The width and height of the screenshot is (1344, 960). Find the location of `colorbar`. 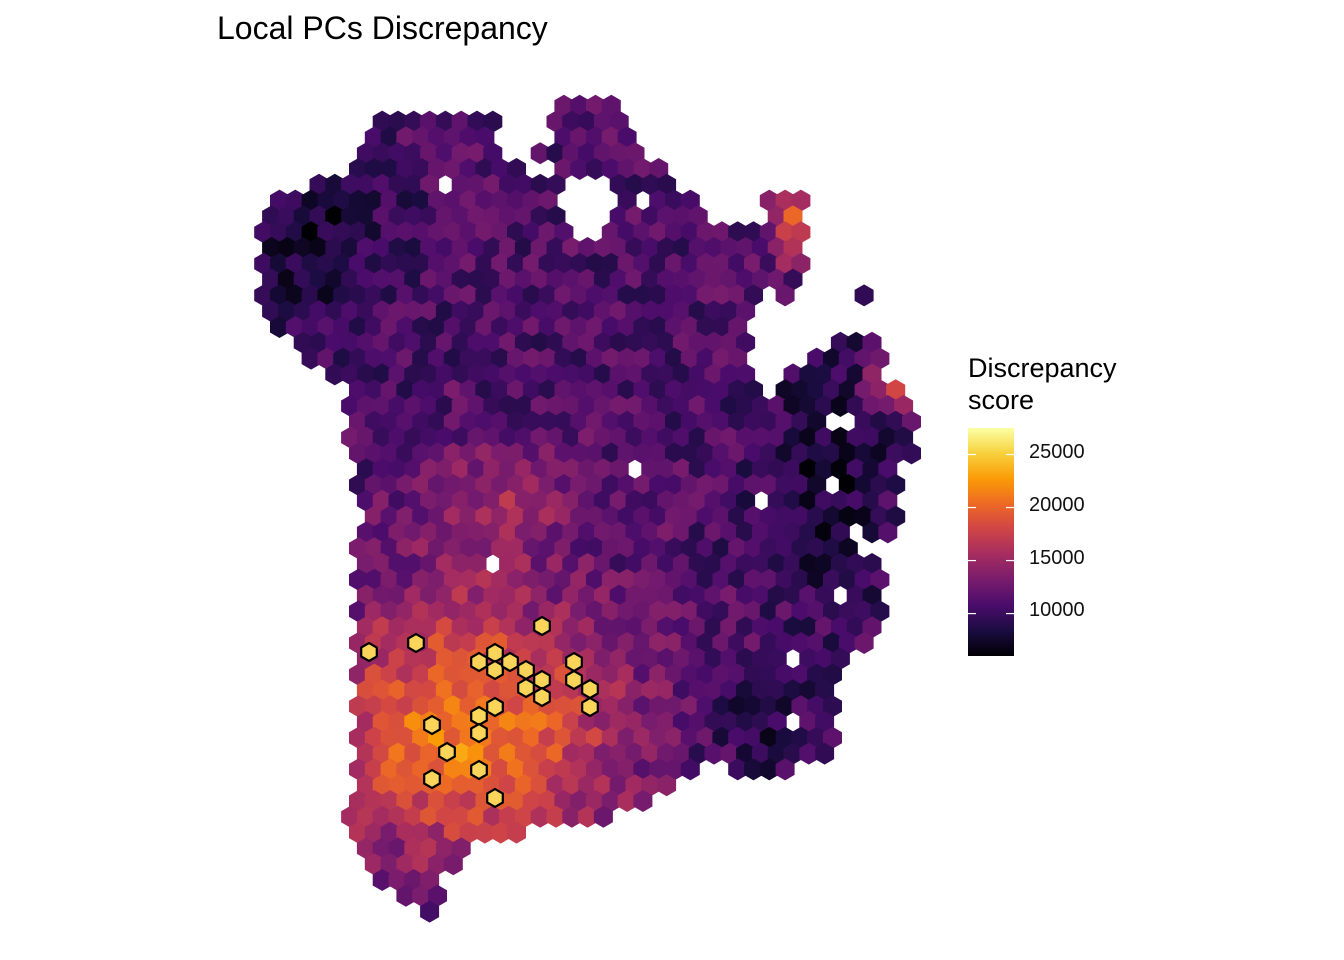

colorbar is located at coordinates (991, 542).